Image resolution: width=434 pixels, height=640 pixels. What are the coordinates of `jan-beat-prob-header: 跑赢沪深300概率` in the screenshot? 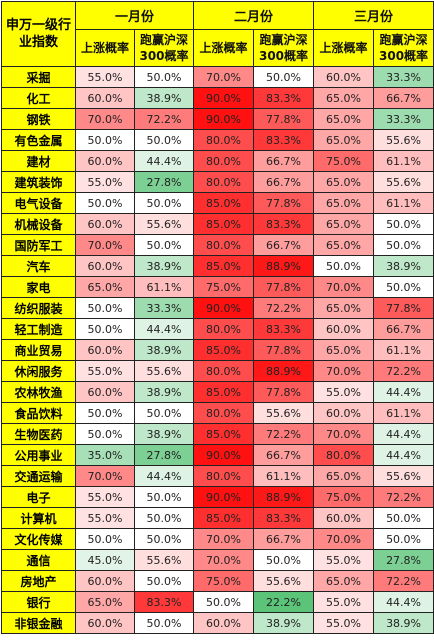 It's located at (164, 48).